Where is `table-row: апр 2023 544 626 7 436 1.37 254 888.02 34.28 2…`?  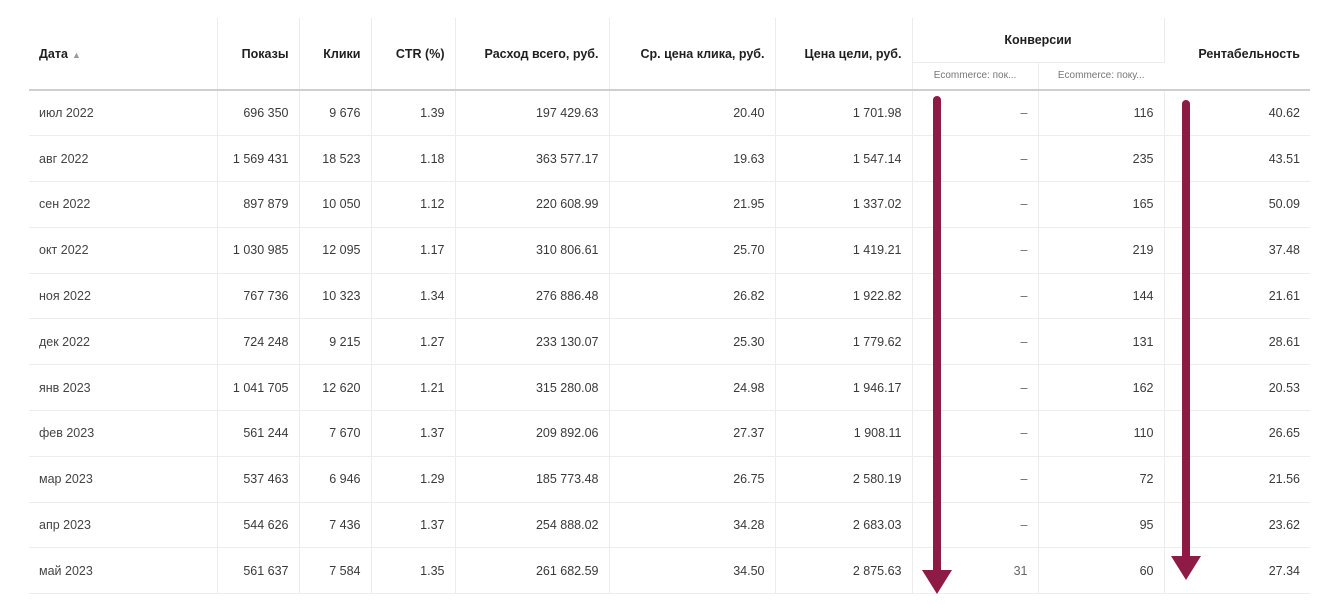 table-row: апр 2023 544 626 7 436 1.37 254 888.02 34.28 2… is located at coordinates (669, 525).